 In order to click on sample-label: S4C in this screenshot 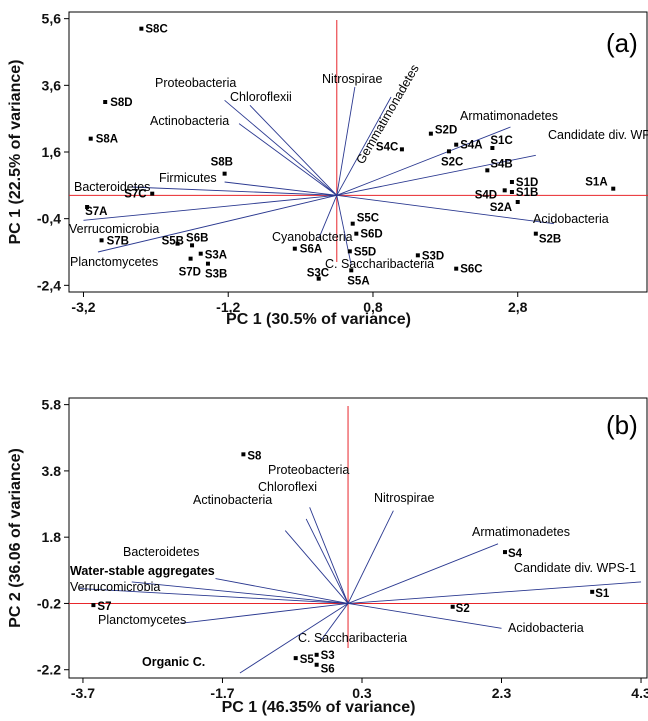, I will do `click(387, 147)`.